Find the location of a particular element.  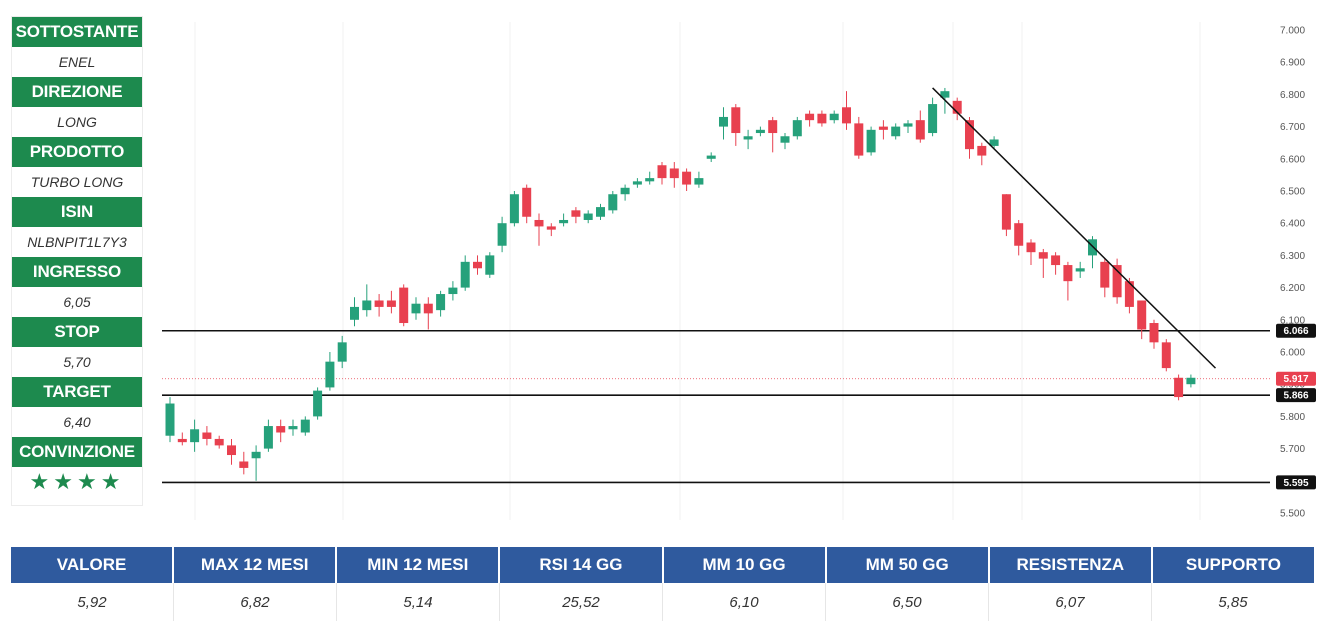

value-valore: 5,92 is located at coordinates (92, 602).